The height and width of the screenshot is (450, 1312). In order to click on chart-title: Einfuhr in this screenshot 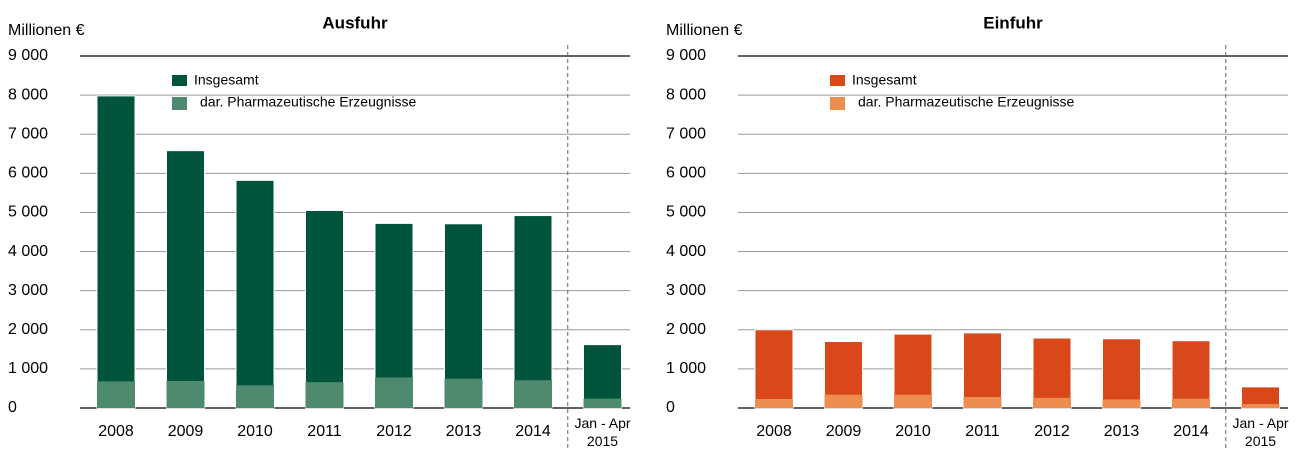, I will do `click(1013, 22)`.